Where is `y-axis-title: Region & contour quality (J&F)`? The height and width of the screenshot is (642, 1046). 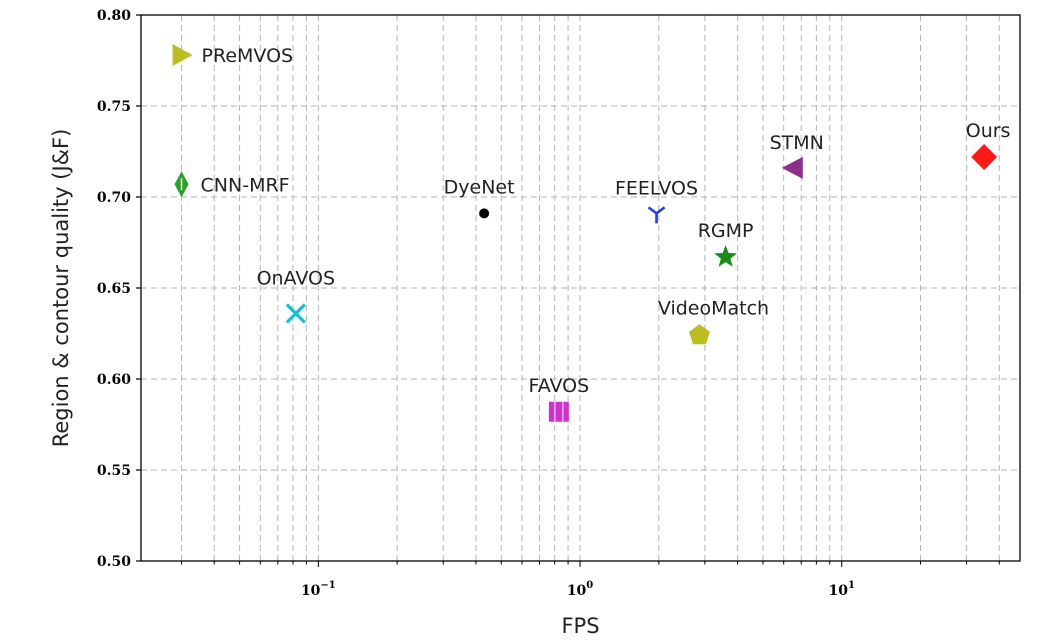 y-axis-title: Region & contour quality (J&F) is located at coordinates (61, 288).